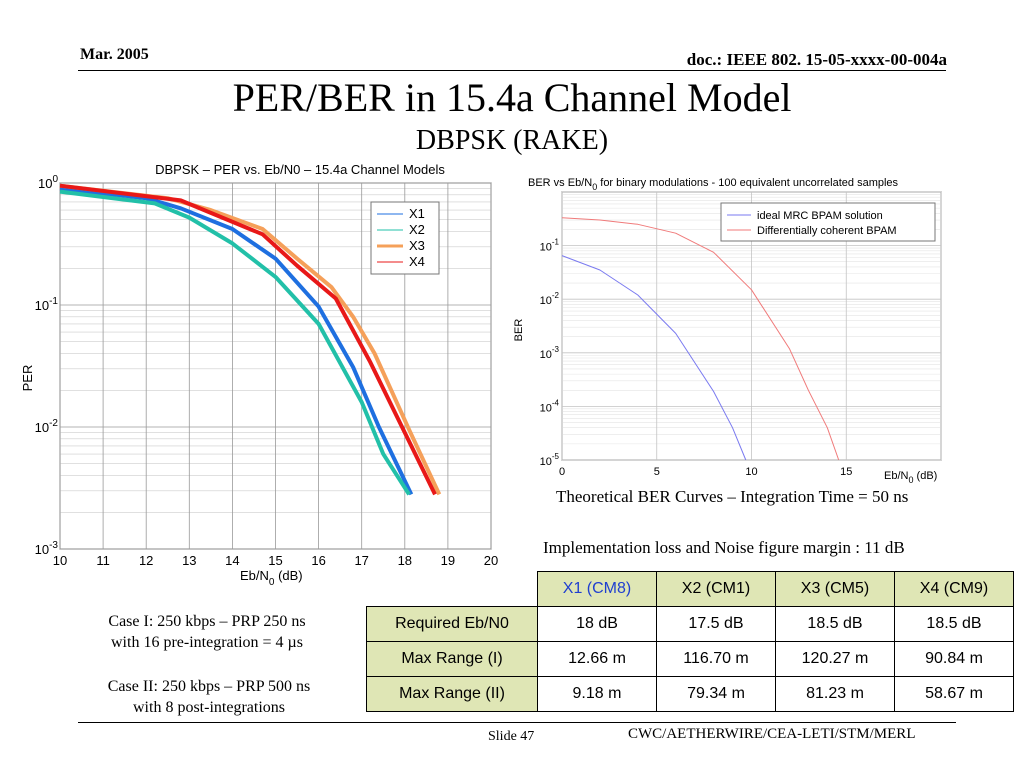 The height and width of the screenshot is (768, 1024). I want to click on x-tick-label: 12, so click(146, 560).